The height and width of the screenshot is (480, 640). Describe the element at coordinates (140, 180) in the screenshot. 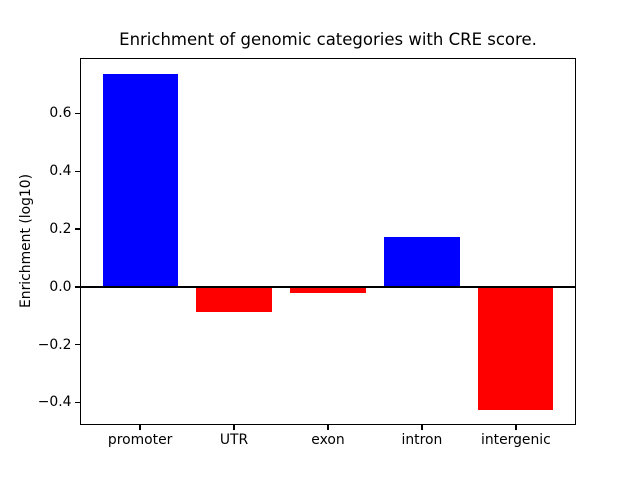

I see `bar-promoter` at that location.